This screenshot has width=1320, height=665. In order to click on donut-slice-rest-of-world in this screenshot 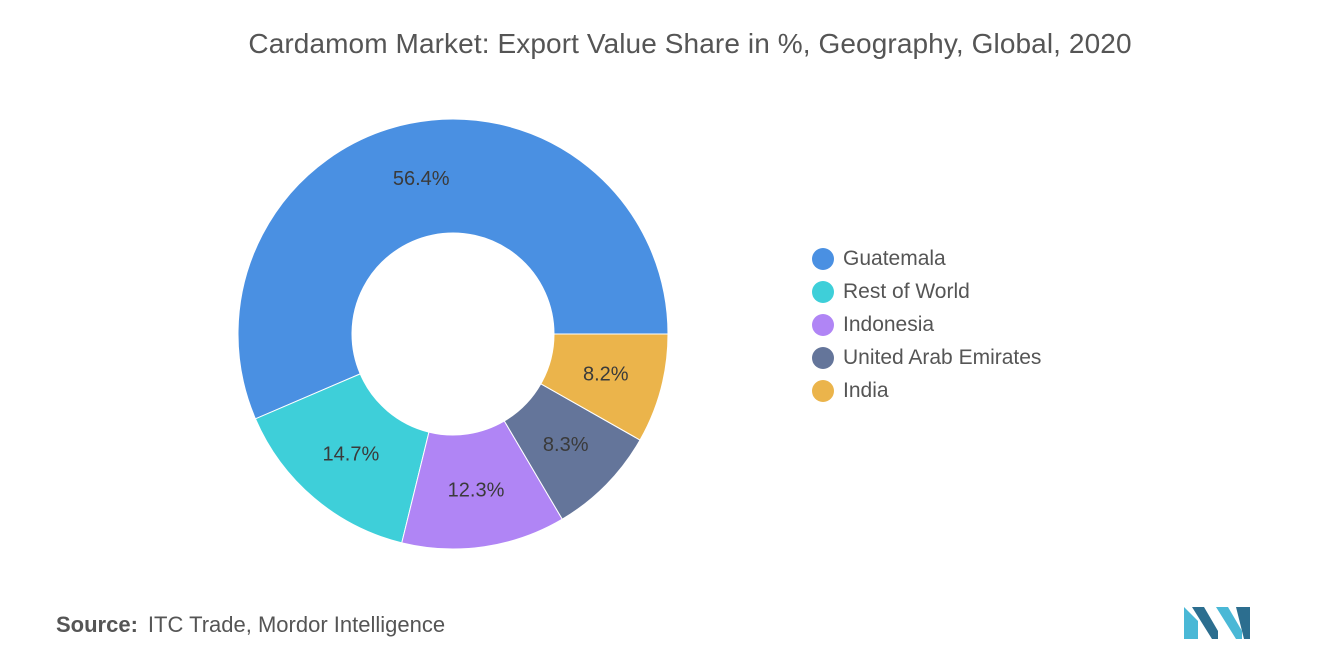, I will do `click(342, 458)`.